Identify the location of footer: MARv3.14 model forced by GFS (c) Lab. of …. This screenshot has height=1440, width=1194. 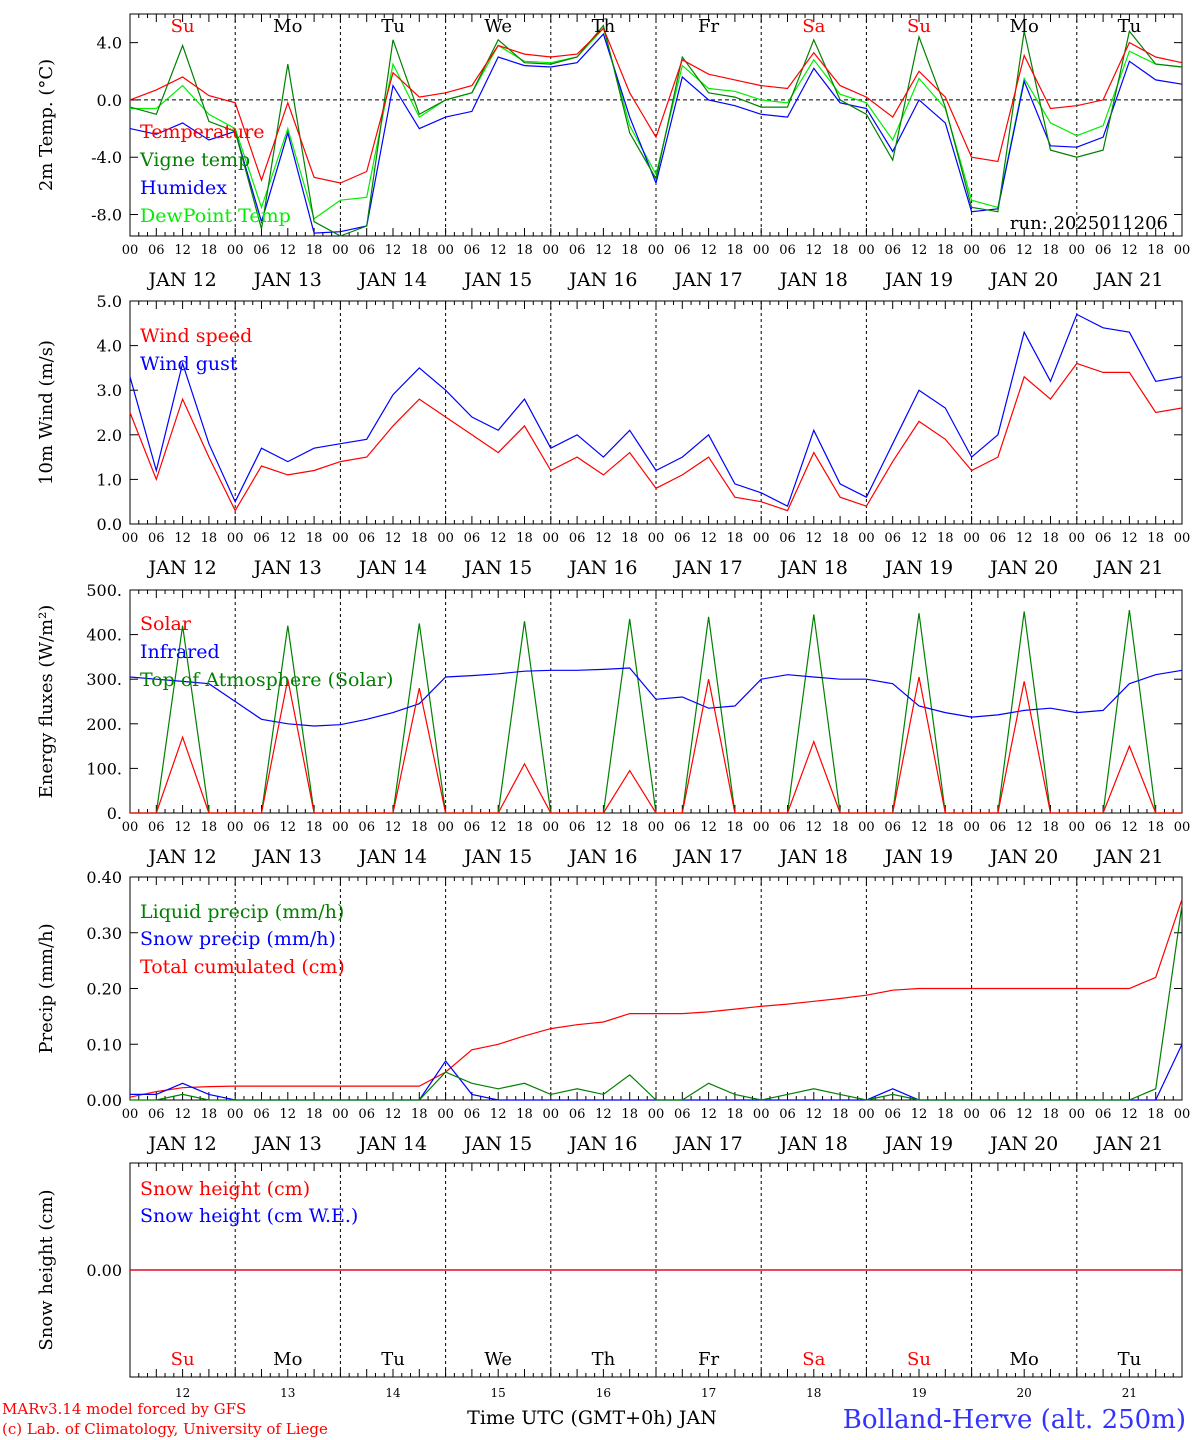
(594, 1419).